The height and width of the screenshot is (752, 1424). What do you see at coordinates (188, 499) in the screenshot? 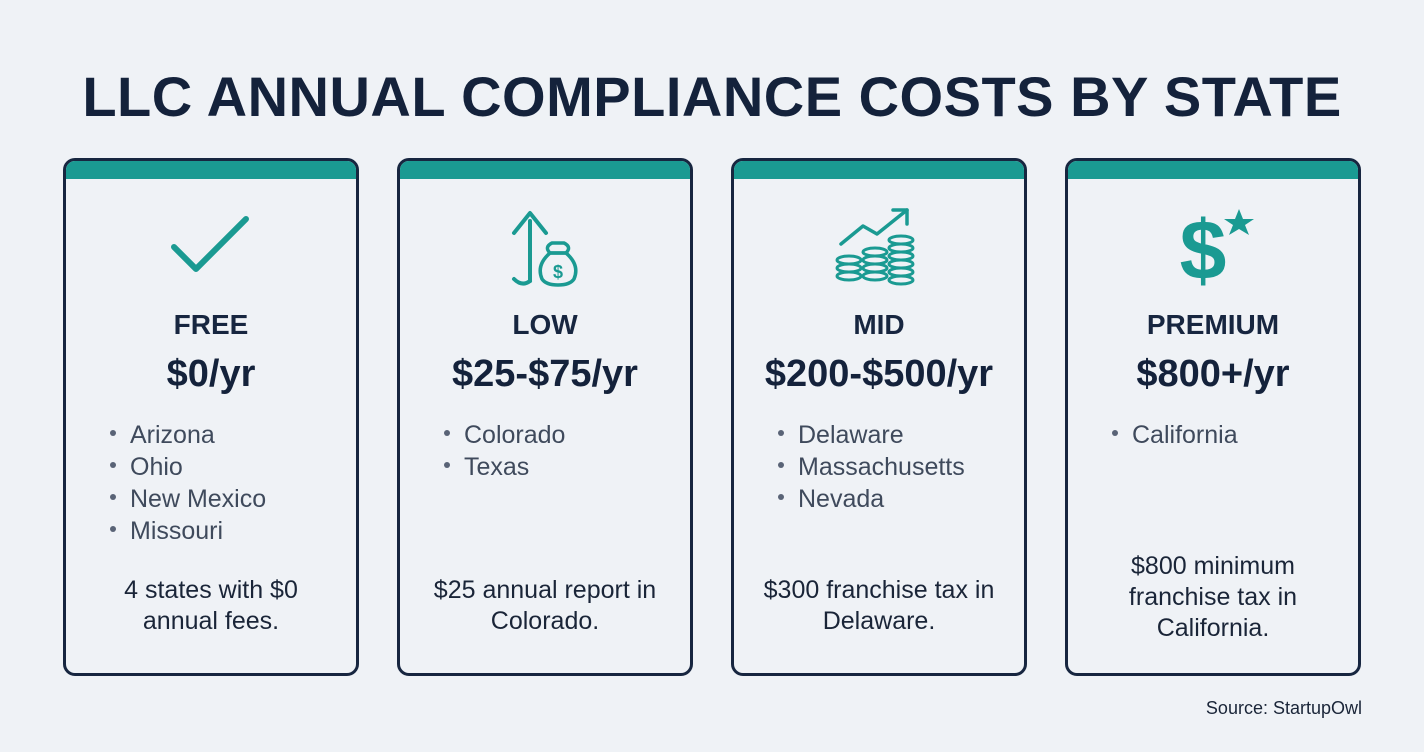
I see `list-item: New Mexico` at bounding box center [188, 499].